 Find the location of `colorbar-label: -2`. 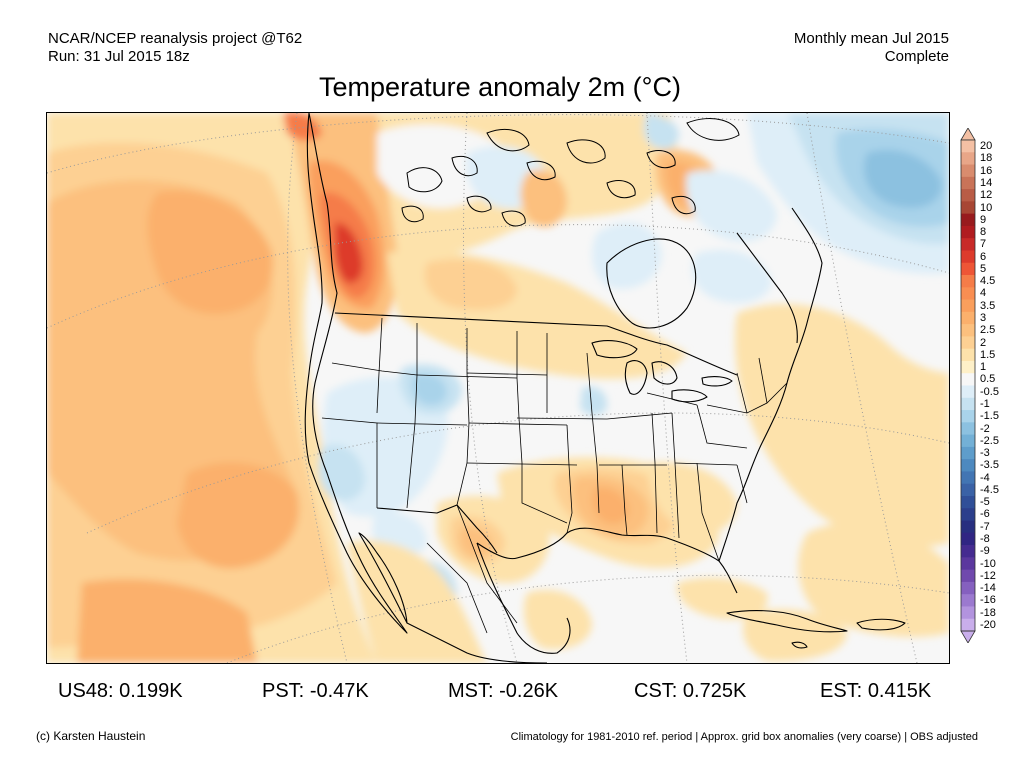

colorbar-label: -2 is located at coordinates (985, 428).